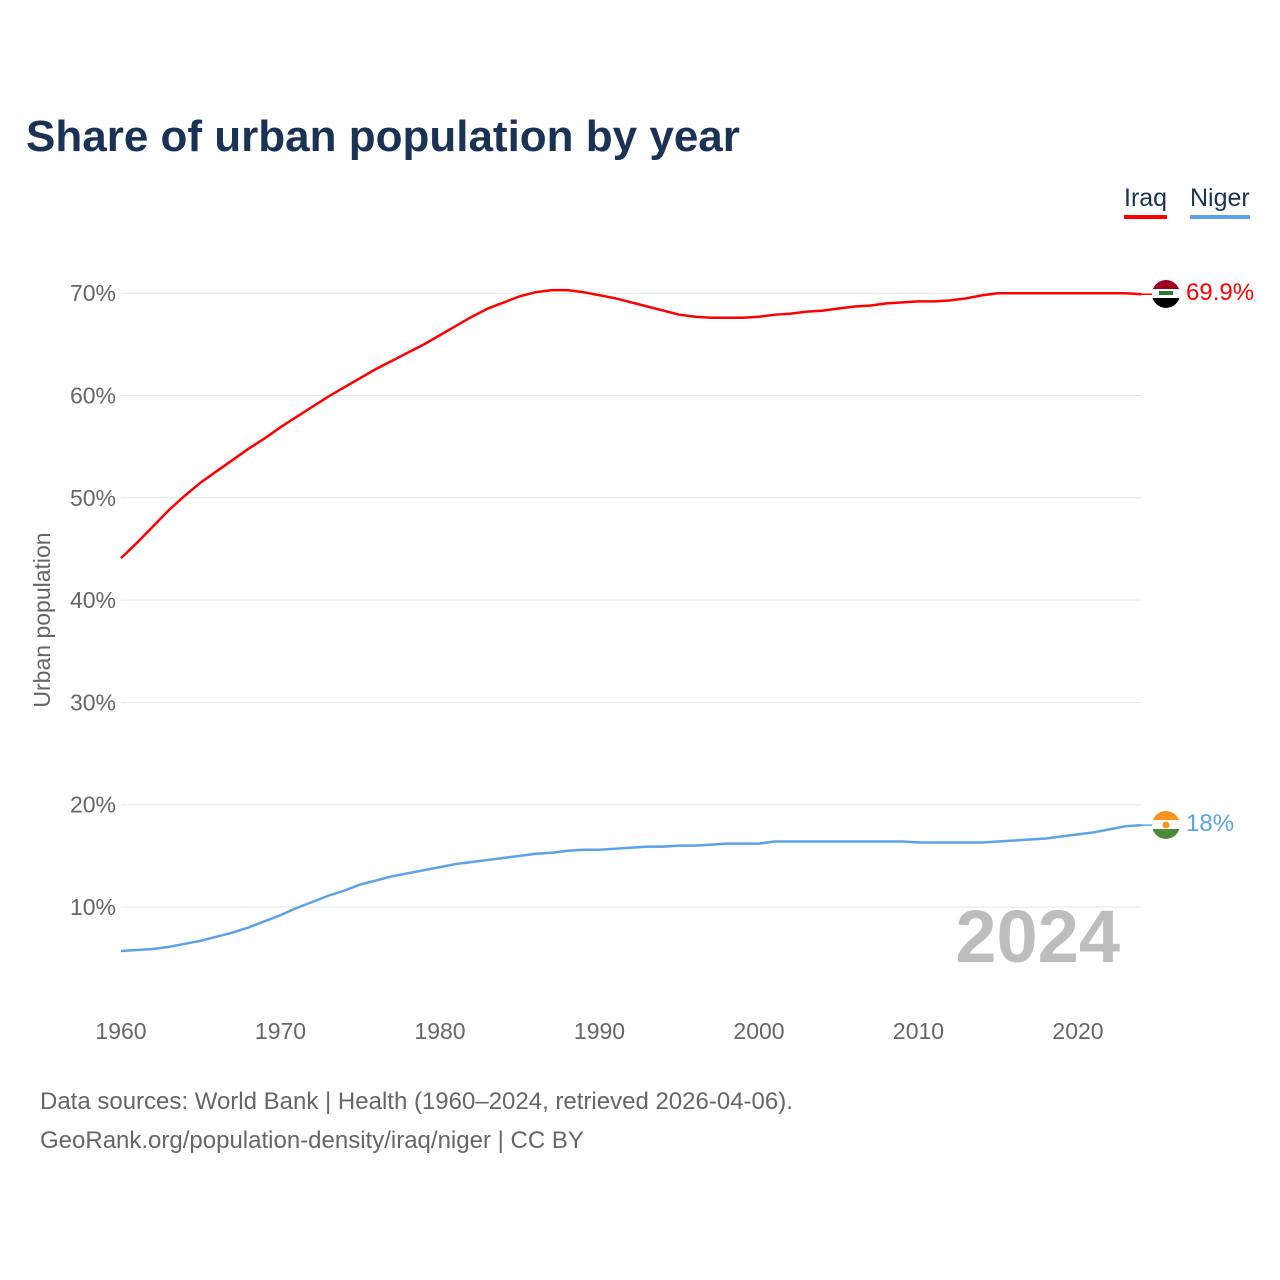  What do you see at coordinates (93, 600) in the screenshot?
I see `y-tick-label: 40%` at bounding box center [93, 600].